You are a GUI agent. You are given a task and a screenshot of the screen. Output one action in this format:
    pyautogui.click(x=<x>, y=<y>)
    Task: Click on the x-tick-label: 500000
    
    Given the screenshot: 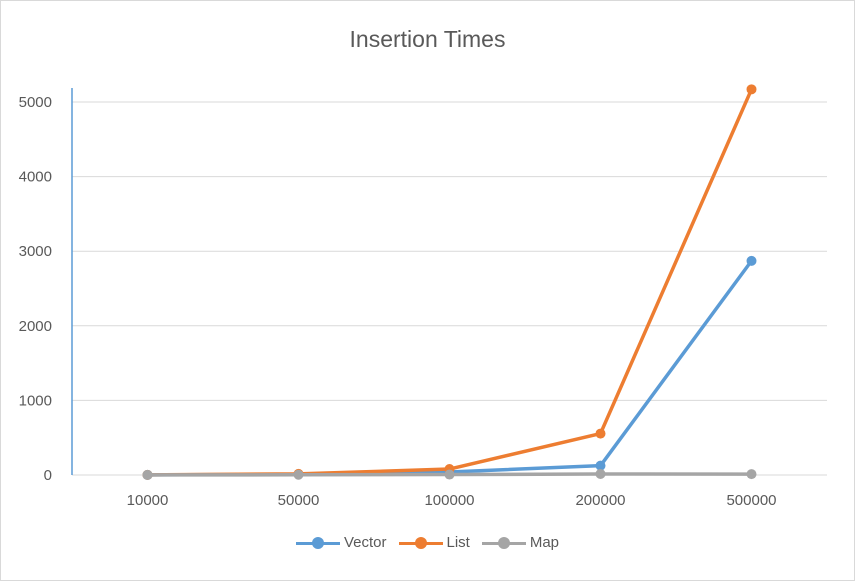 What is the action you would take?
    pyautogui.click(x=751, y=500)
    